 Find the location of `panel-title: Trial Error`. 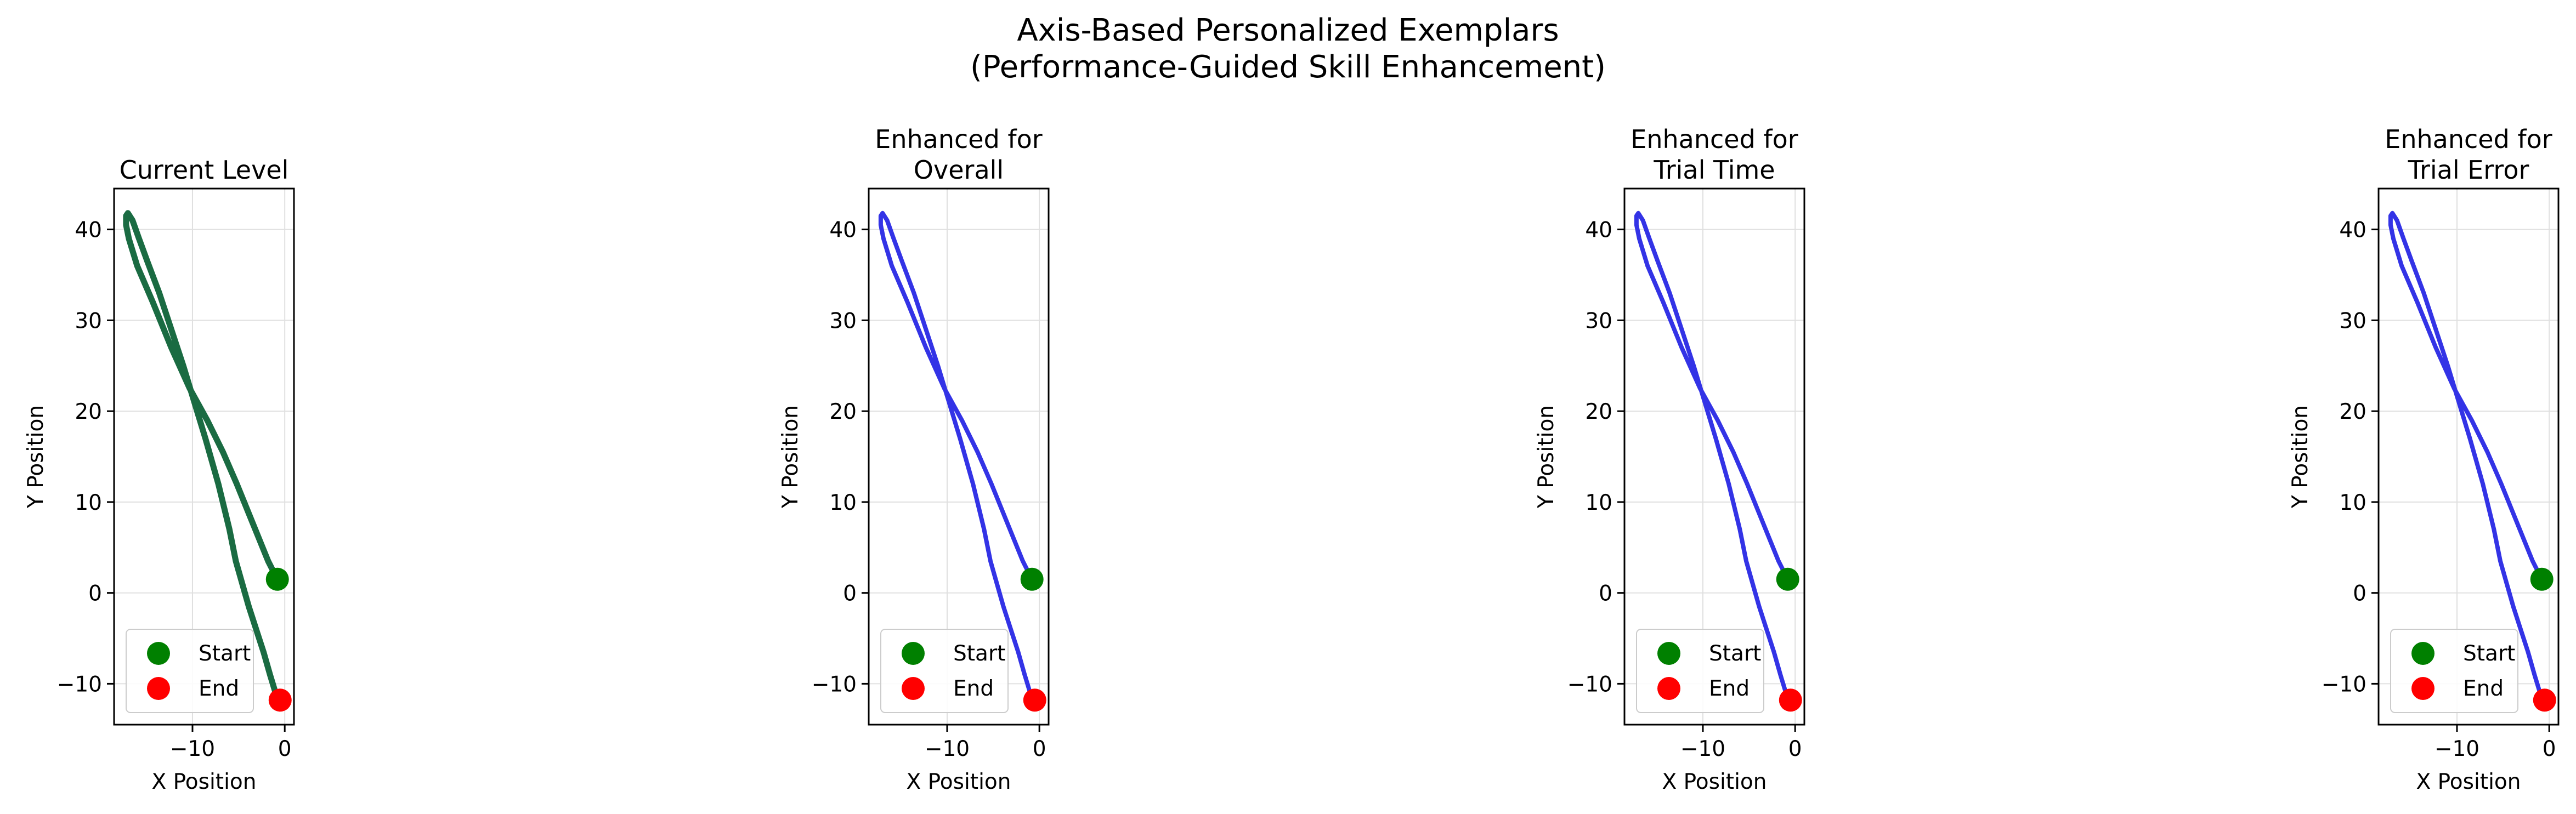

panel-title: Trial Error is located at coordinates (2469, 170).